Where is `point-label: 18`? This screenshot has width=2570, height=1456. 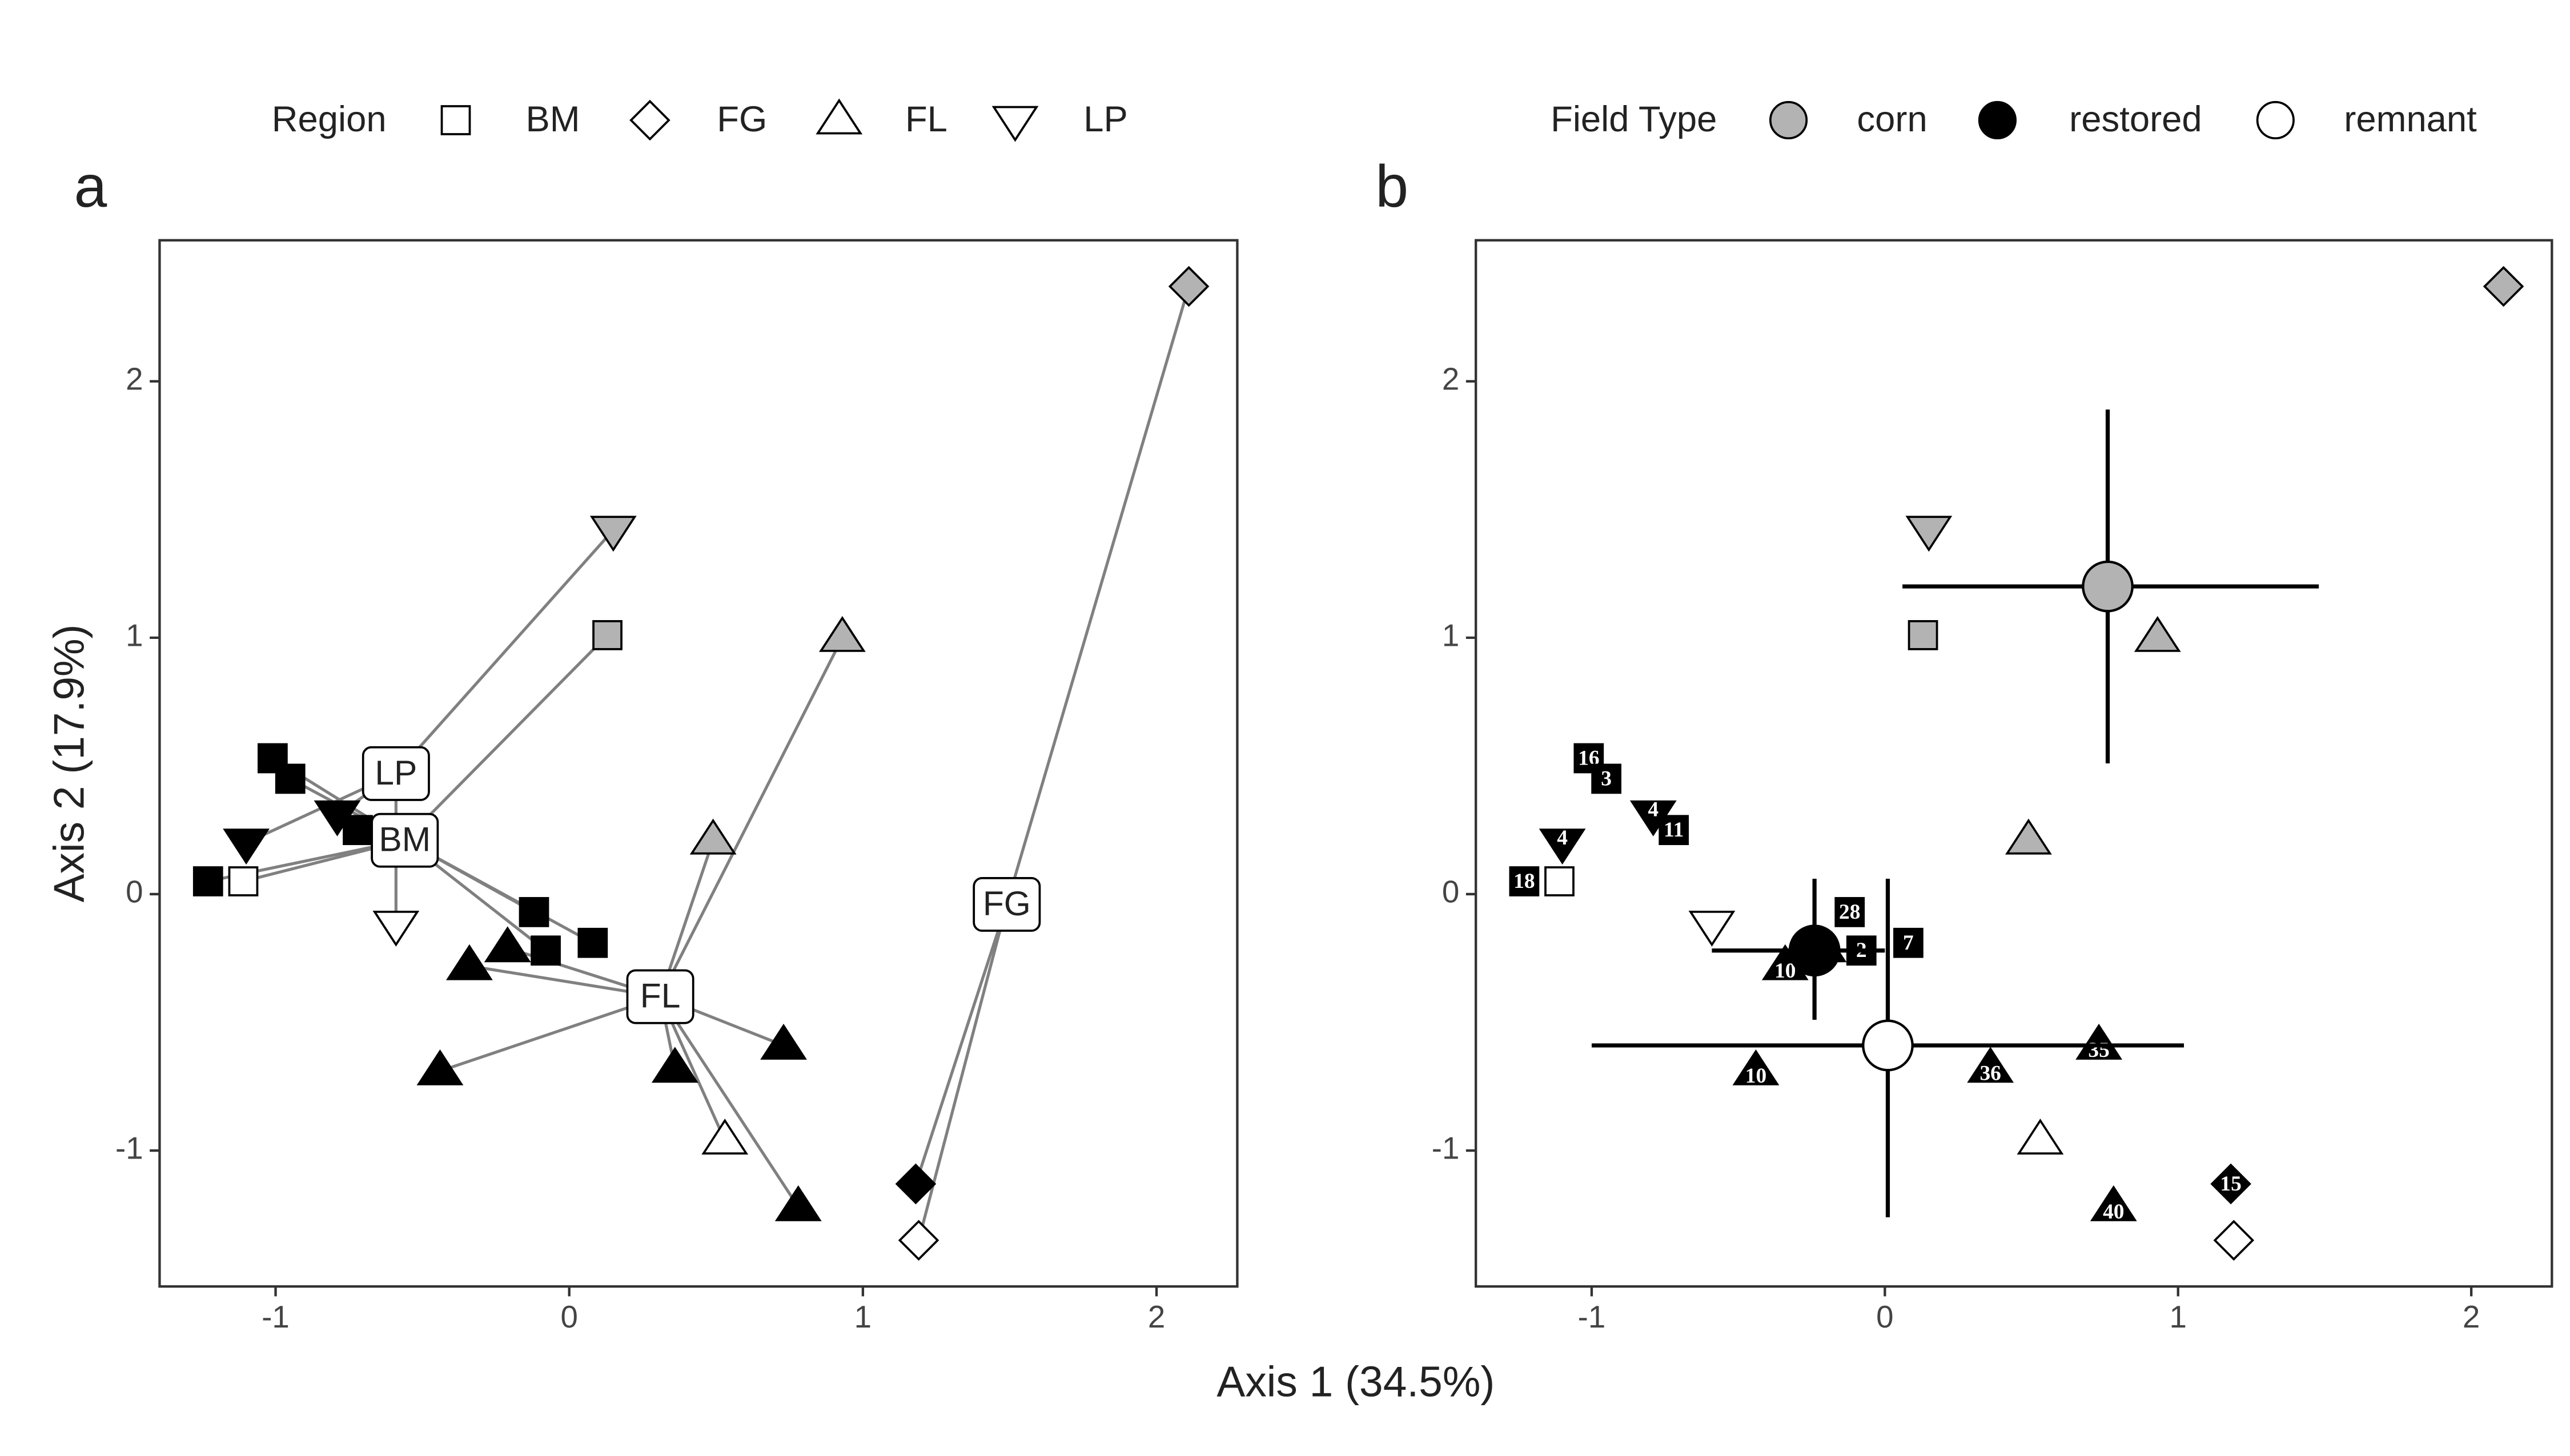
point-label: 18 is located at coordinates (1524, 881).